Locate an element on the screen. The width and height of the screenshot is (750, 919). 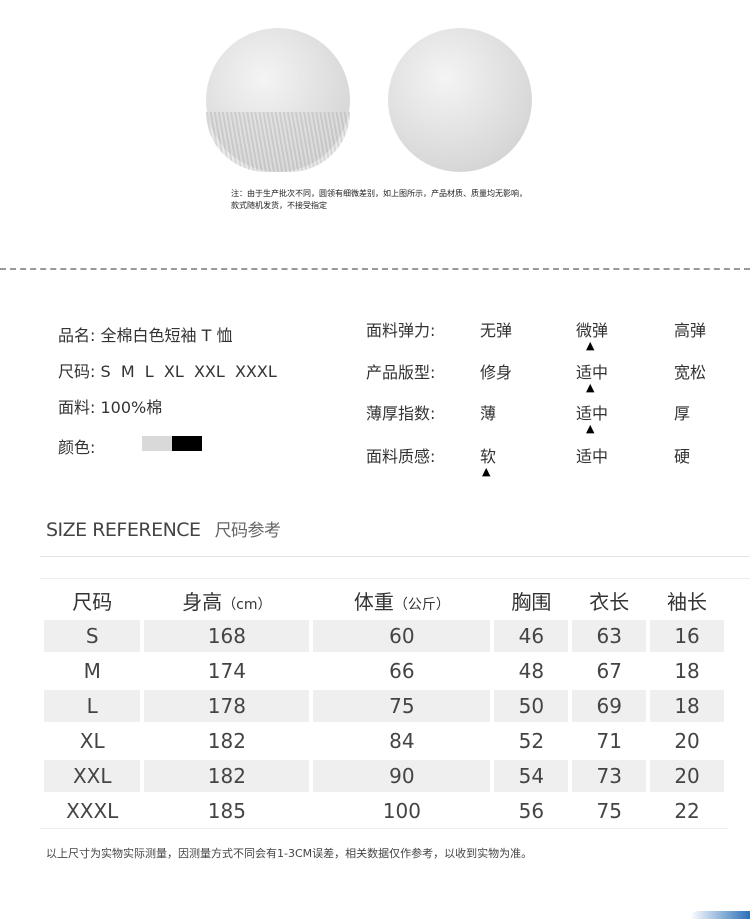
property-option: 修身 is located at coordinates (496, 372).